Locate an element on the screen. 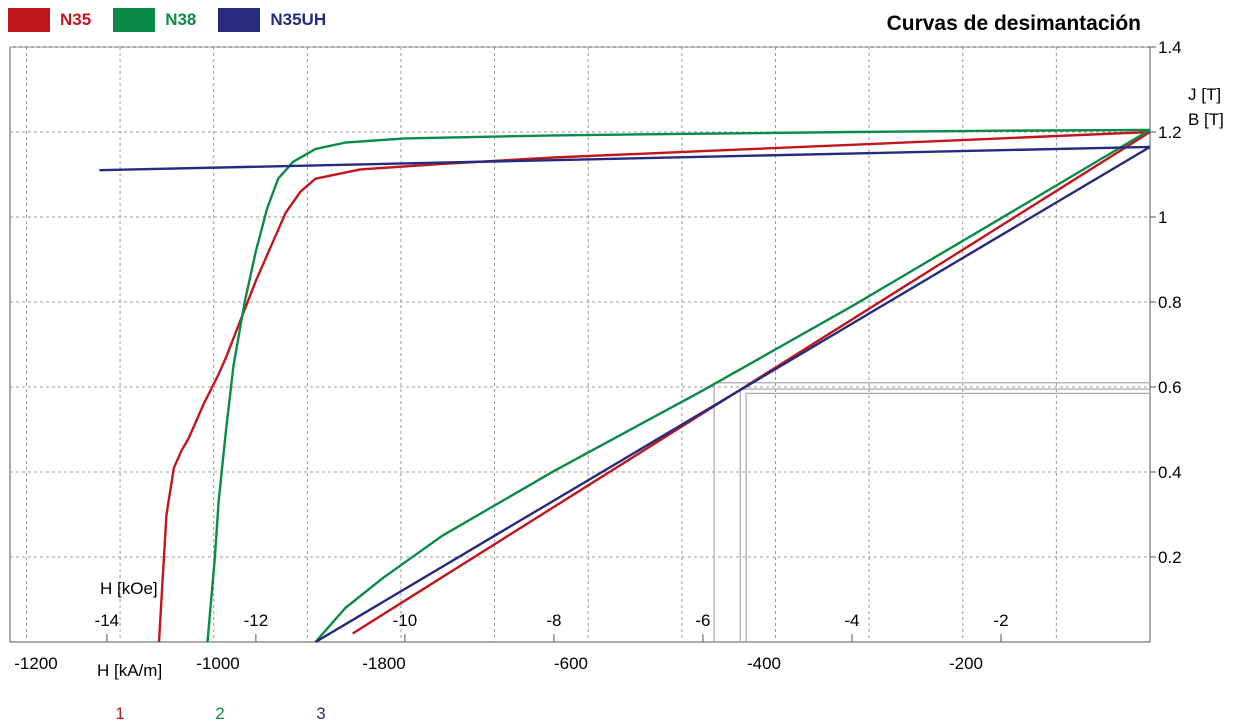 This screenshot has height=726, width=1247. legend-label-n38: N38 is located at coordinates (181, 19).